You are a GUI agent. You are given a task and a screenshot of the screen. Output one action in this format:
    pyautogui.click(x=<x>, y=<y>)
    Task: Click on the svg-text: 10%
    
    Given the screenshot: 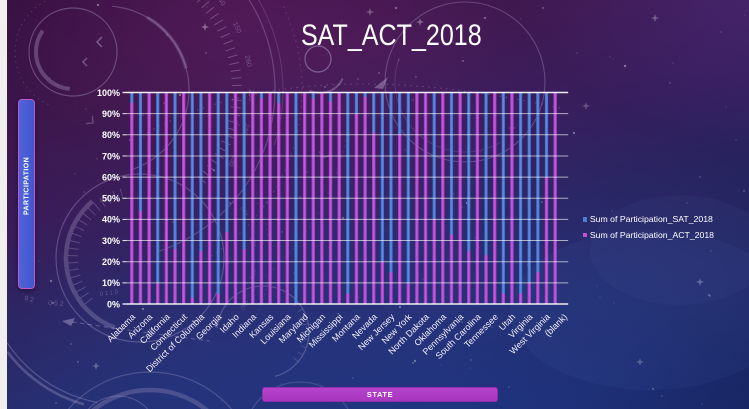 What is the action you would take?
    pyautogui.click(x=111, y=283)
    